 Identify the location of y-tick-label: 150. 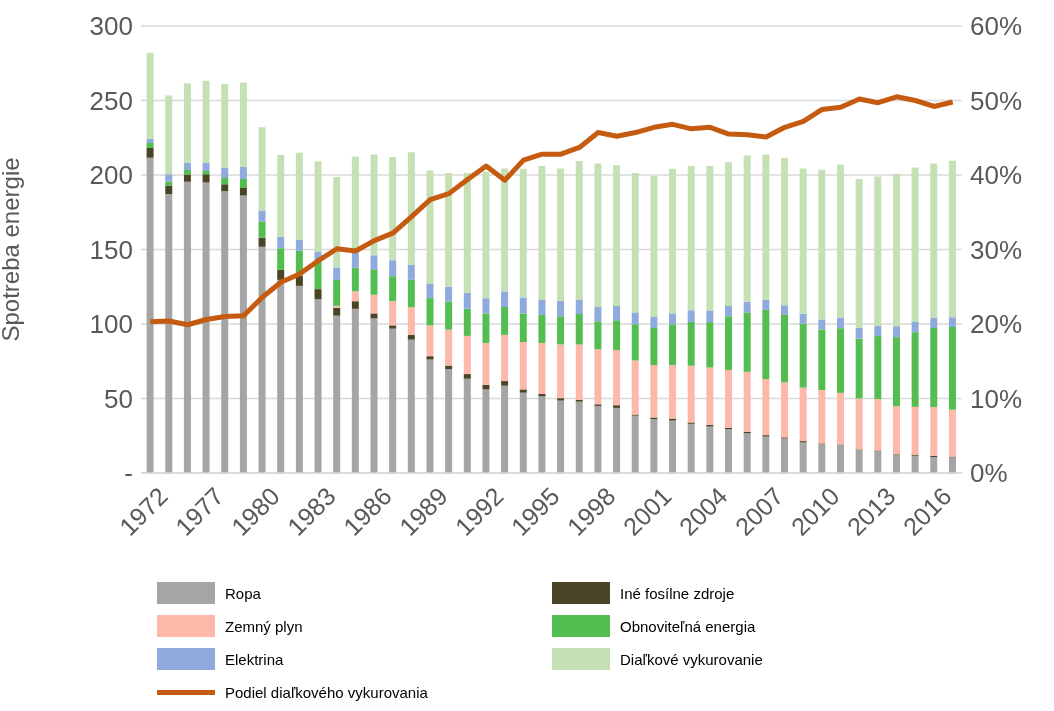
(111, 249).